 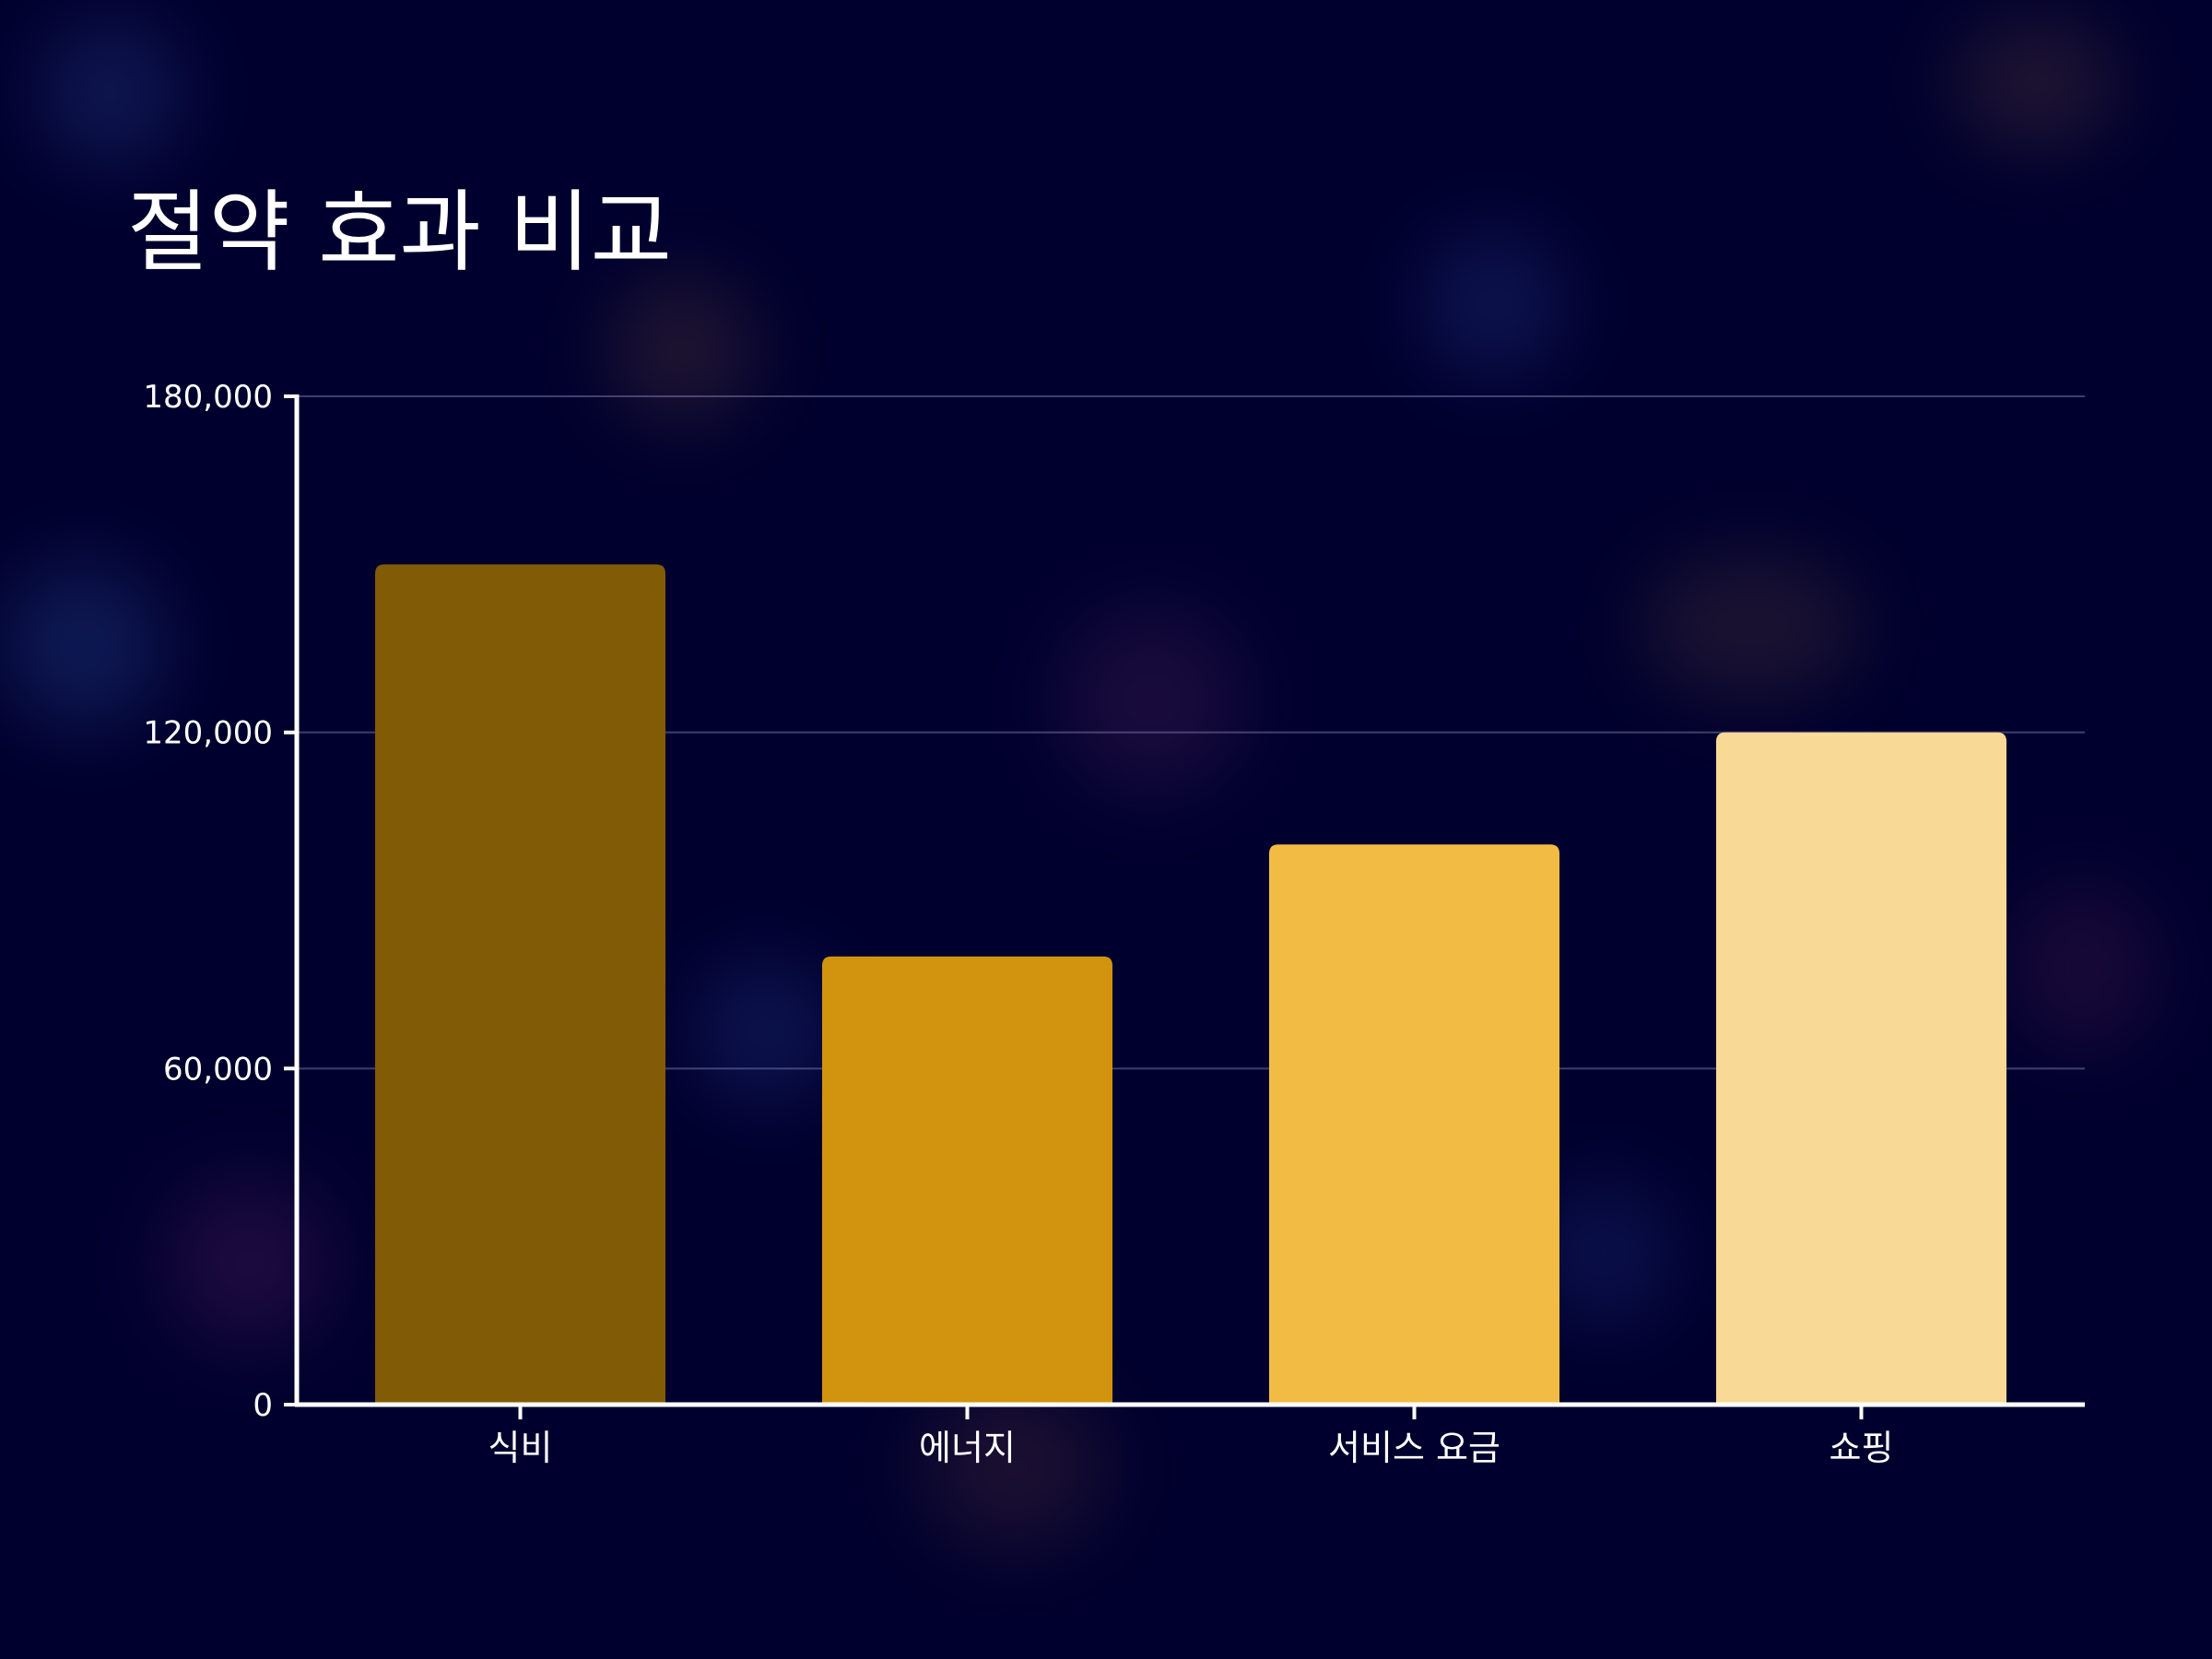 What do you see at coordinates (218, 1069) in the screenshot?
I see `y-tick-label: 60,000` at bounding box center [218, 1069].